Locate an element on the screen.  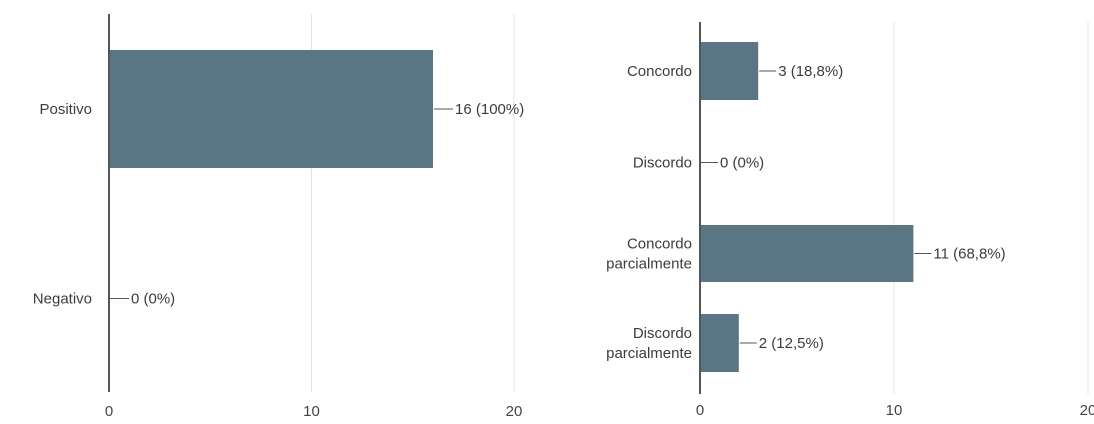
data-label: 11 (68,8%) is located at coordinates (969, 254).